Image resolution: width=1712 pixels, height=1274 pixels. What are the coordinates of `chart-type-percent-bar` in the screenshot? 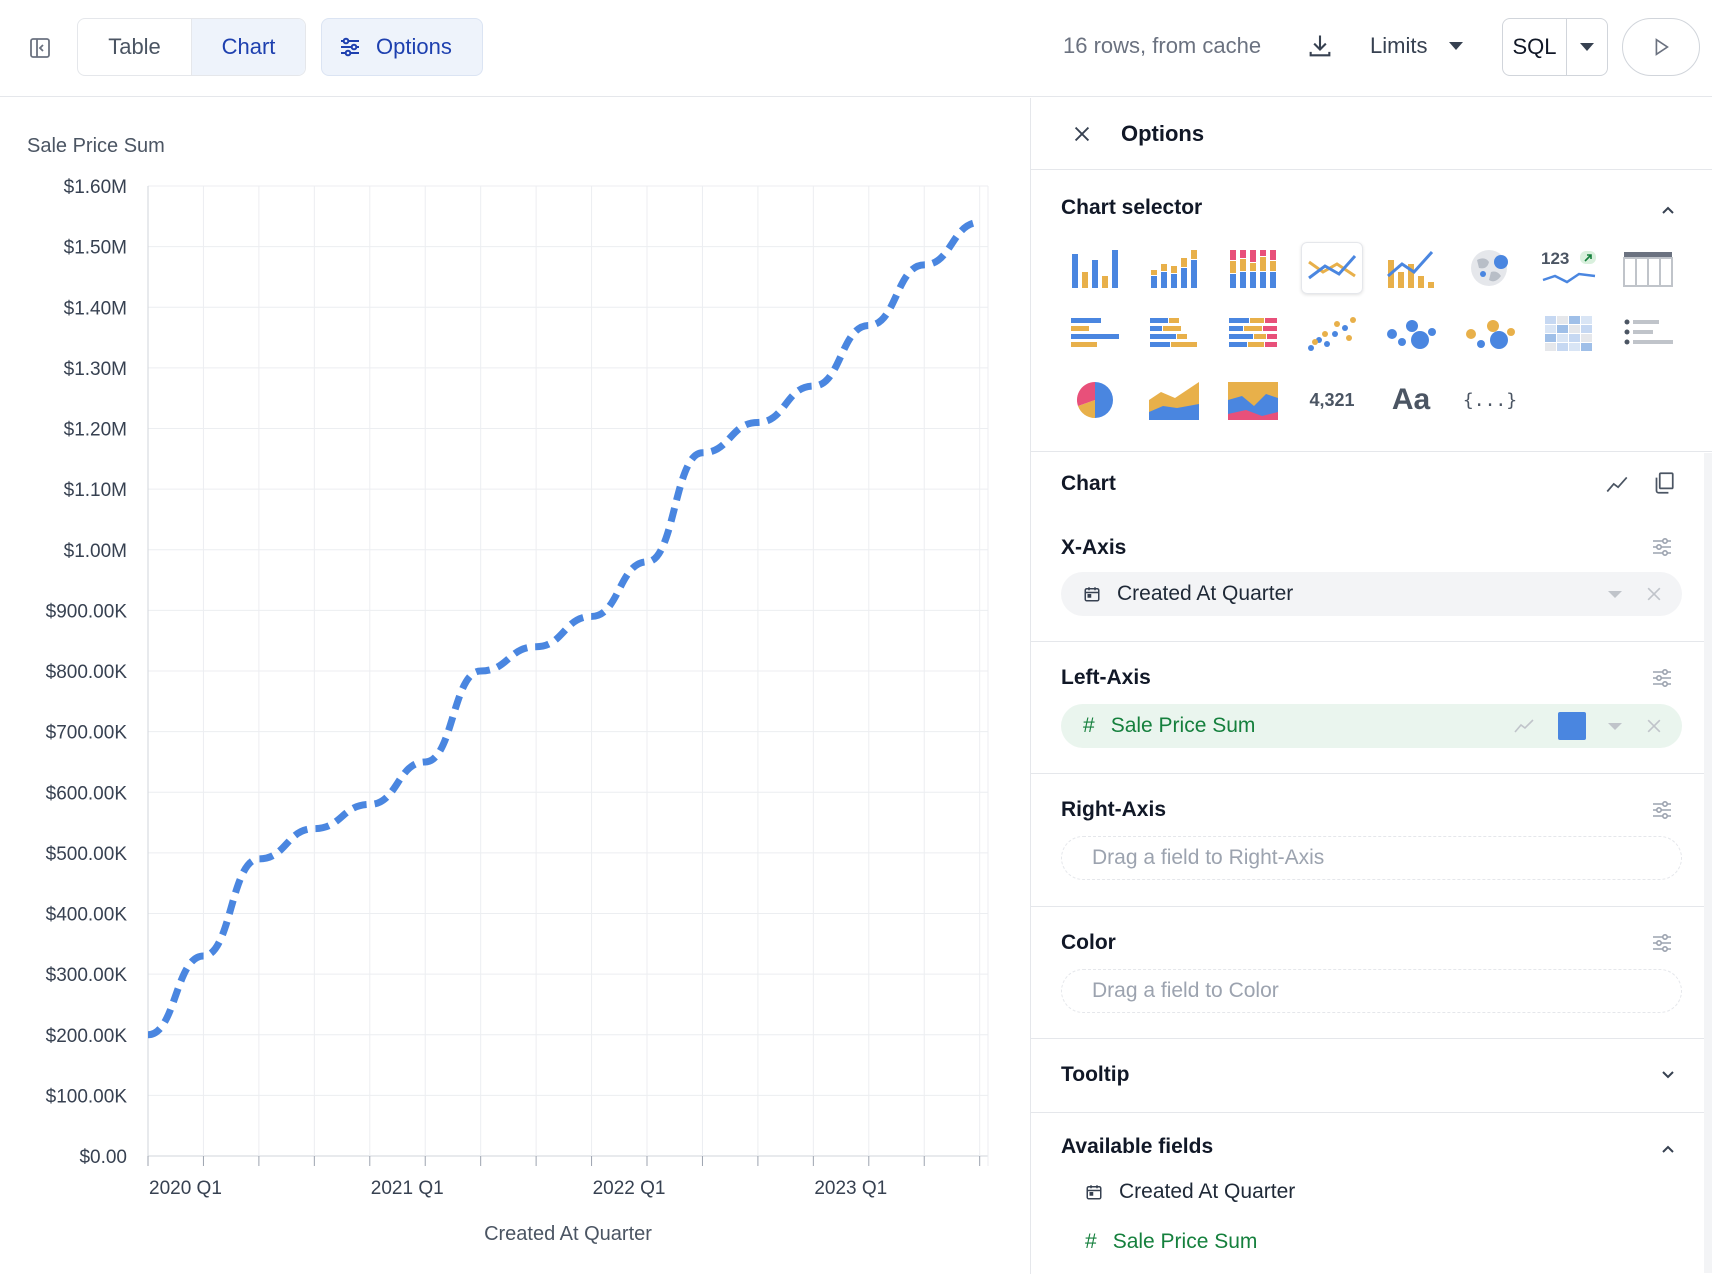 It's located at (1253, 268).